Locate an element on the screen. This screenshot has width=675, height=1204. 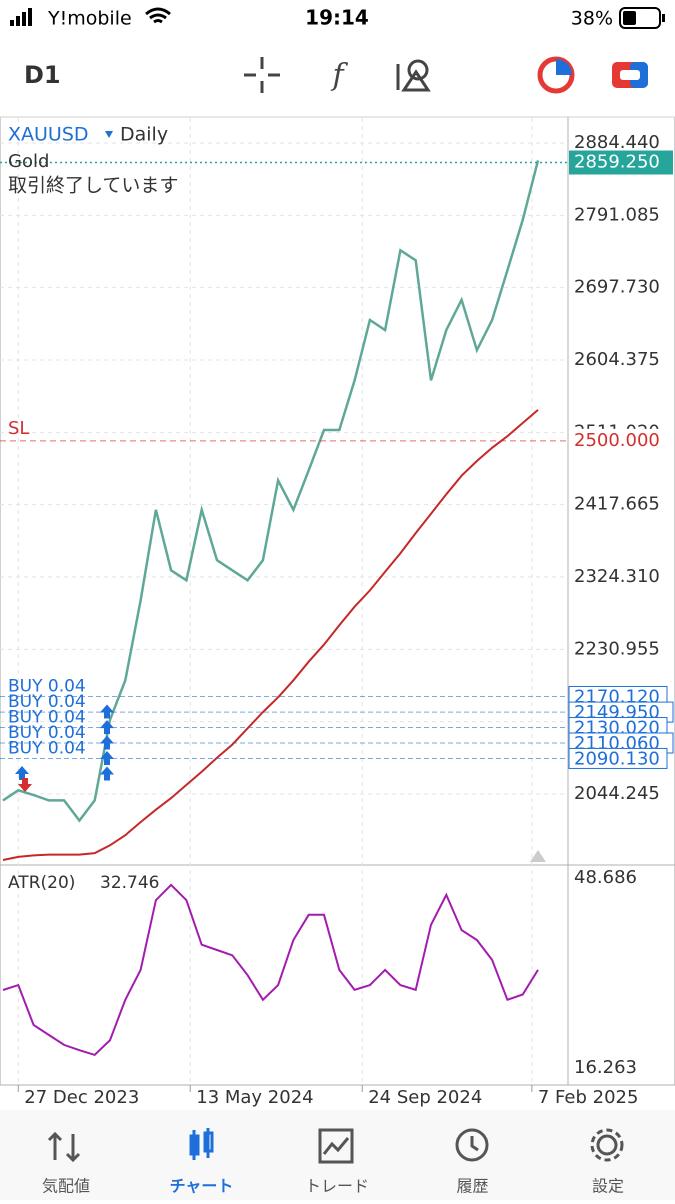
x-tick-label: 27 Dec 2023 is located at coordinates (81, 1097).